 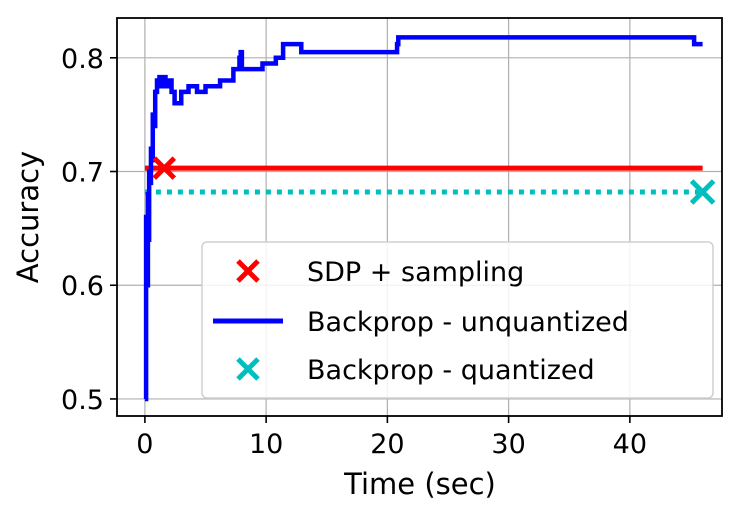 I want to click on y-tick-label: 0.5, so click(x=82, y=400).